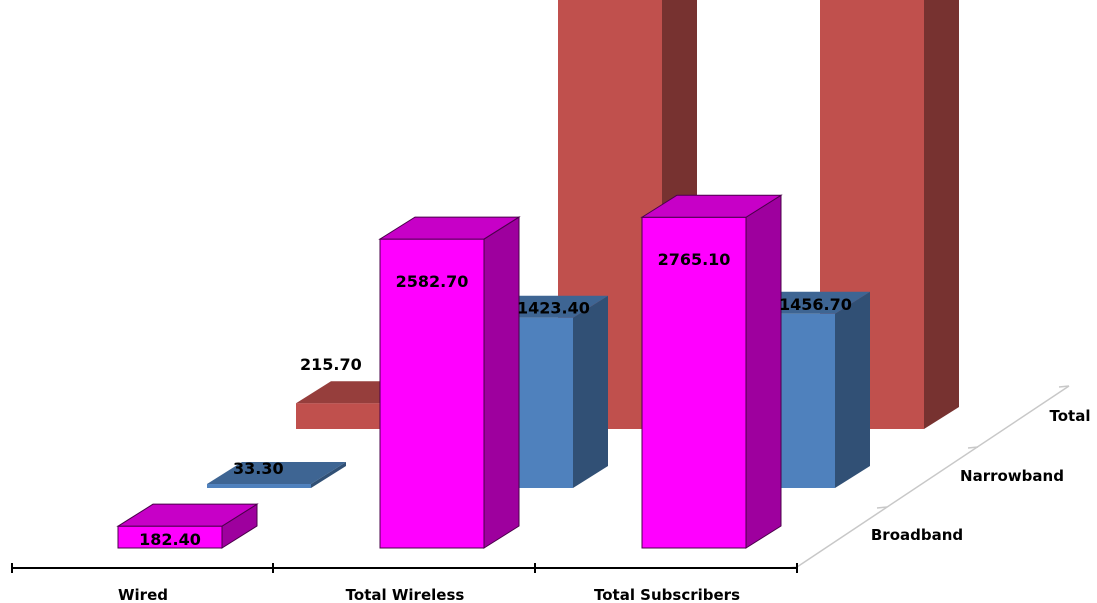 The image size is (1097, 603). I want to click on category-label-wired: Wired, so click(143, 594).